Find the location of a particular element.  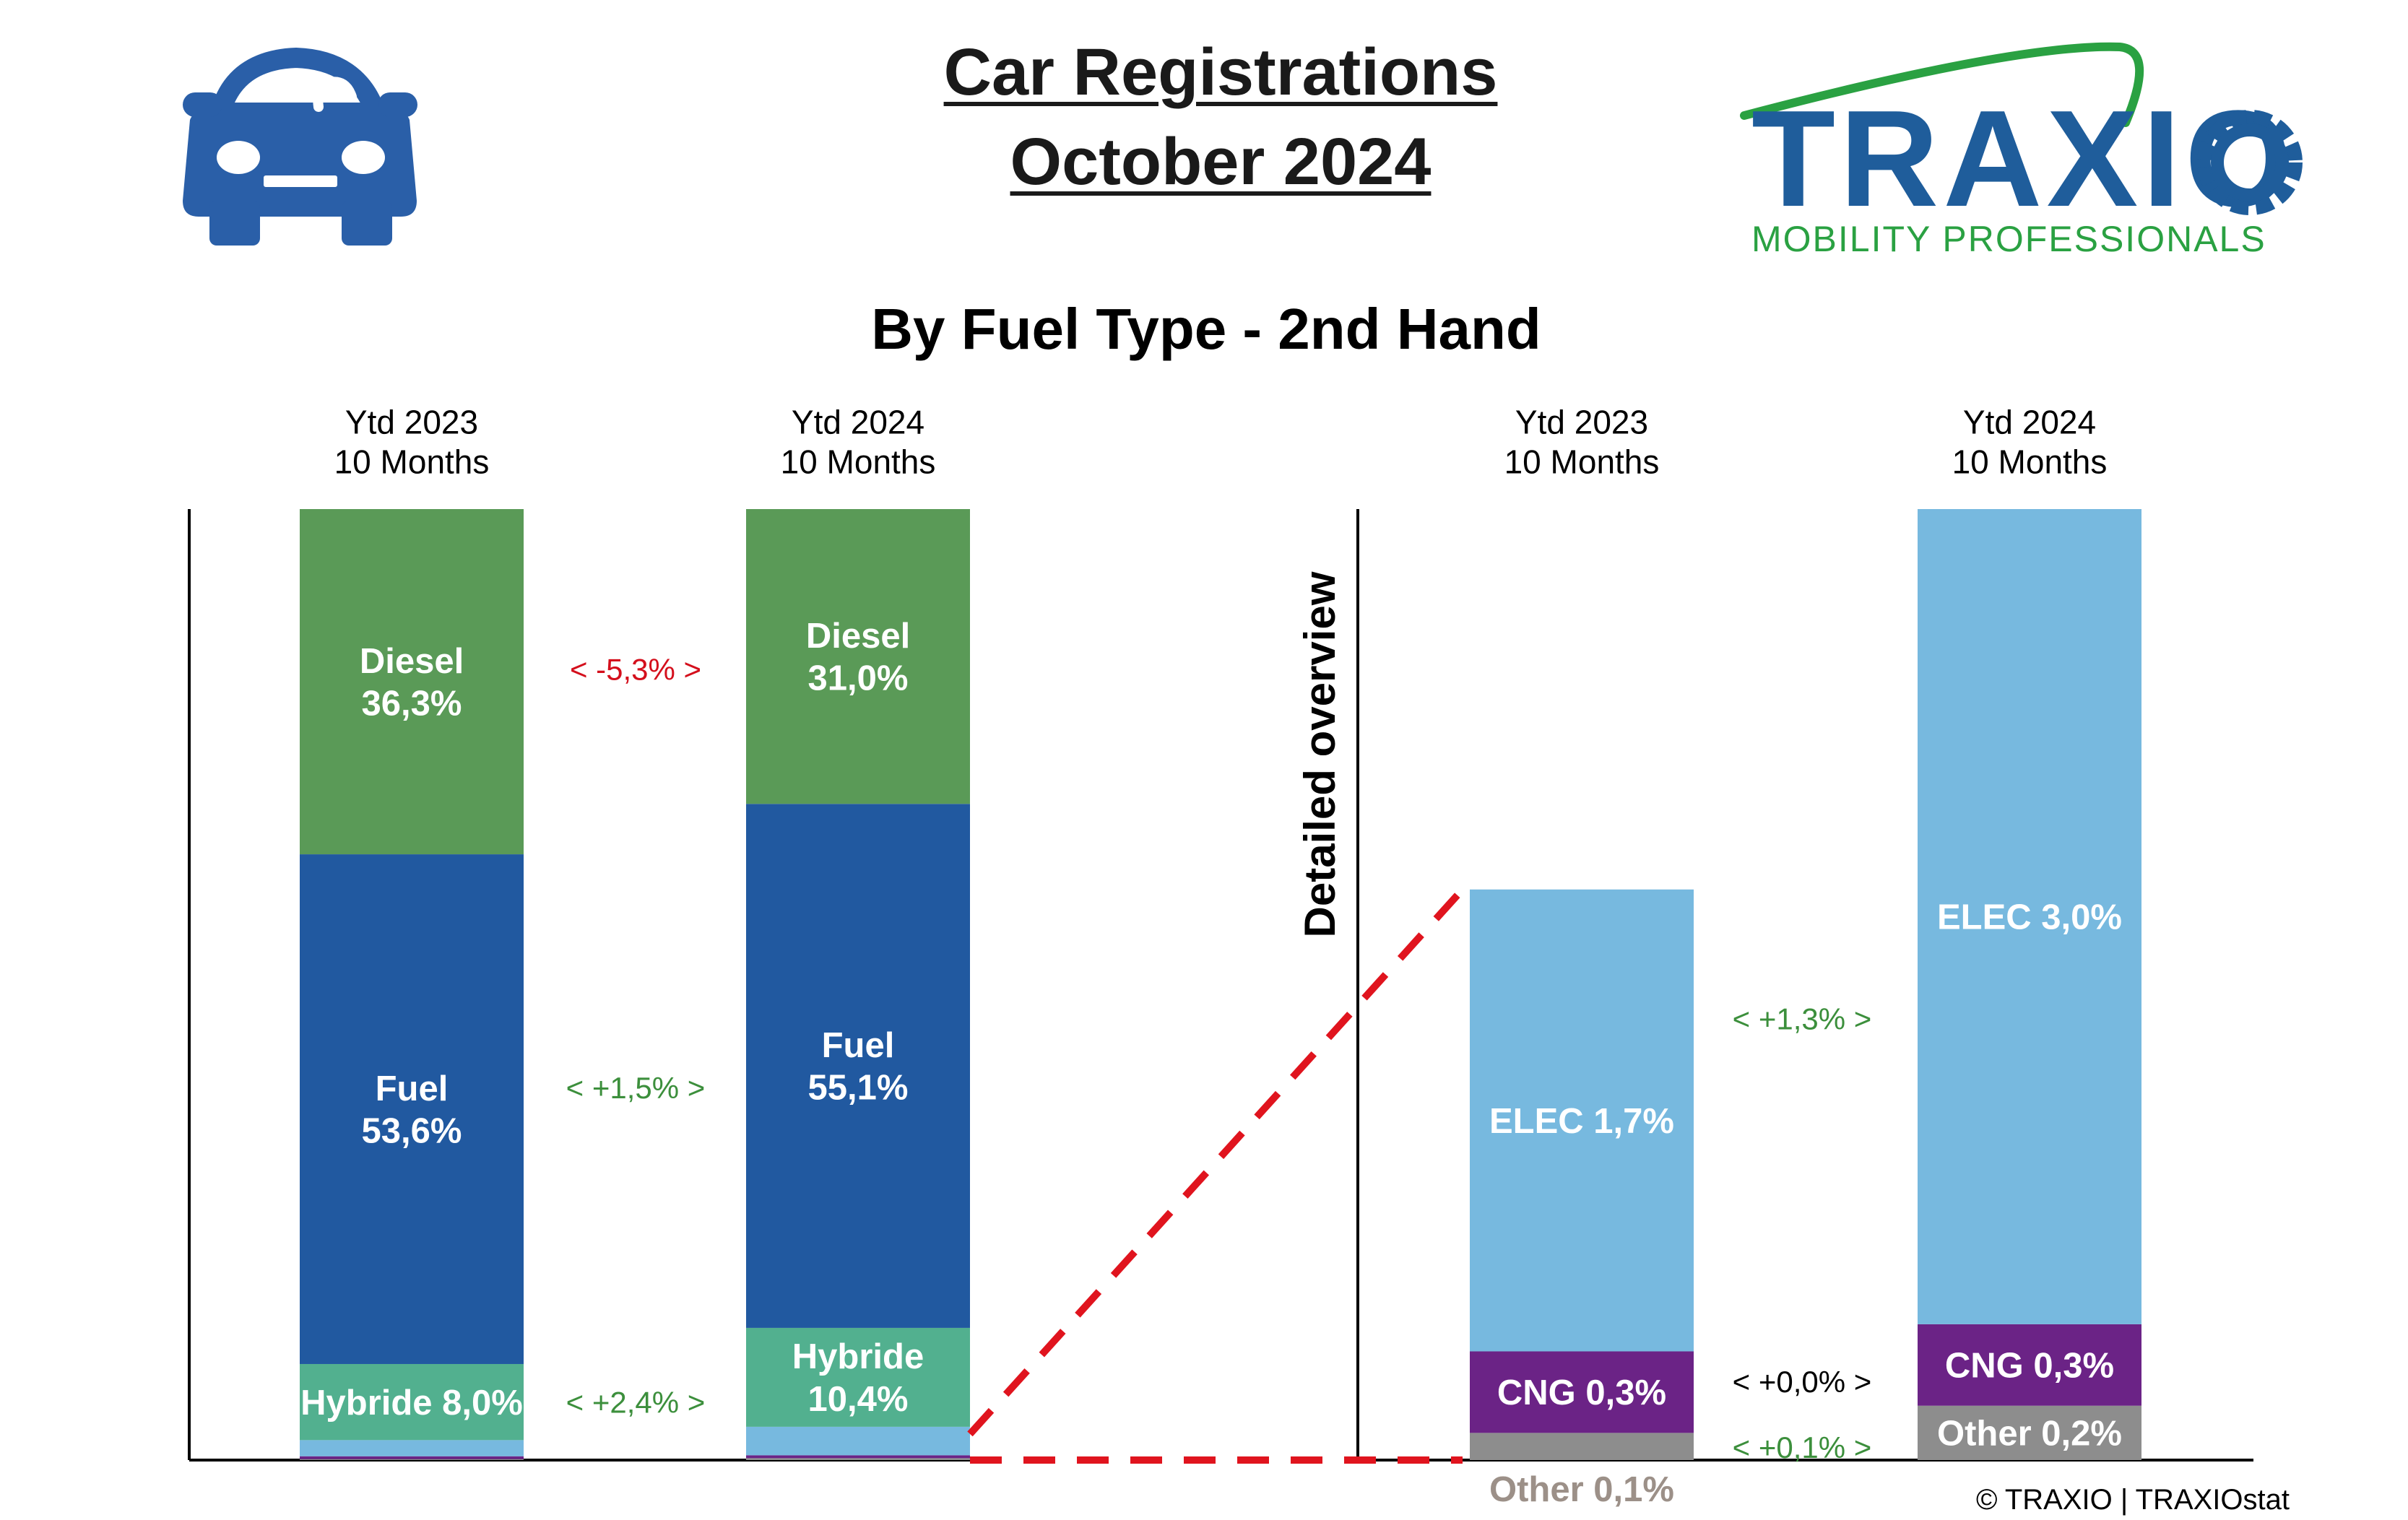

data-label-fuel: 53,6% is located at coordinates (412, 1131).